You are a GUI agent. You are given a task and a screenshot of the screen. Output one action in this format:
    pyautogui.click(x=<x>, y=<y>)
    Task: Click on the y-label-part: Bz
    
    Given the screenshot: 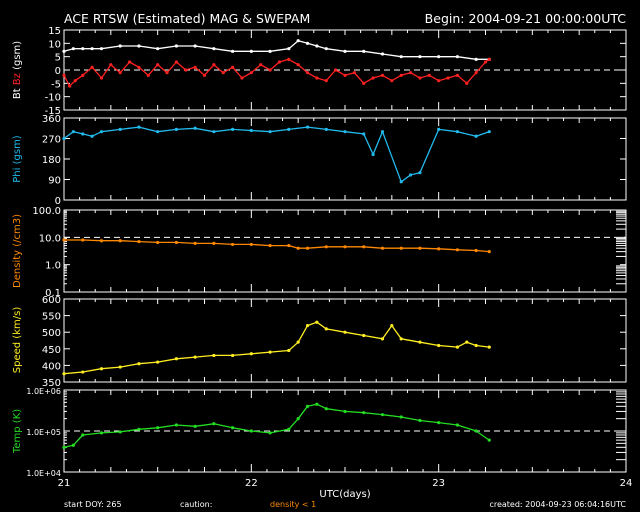 What is the action you would take?
    pyautogui.click(x=17, y=80)
    